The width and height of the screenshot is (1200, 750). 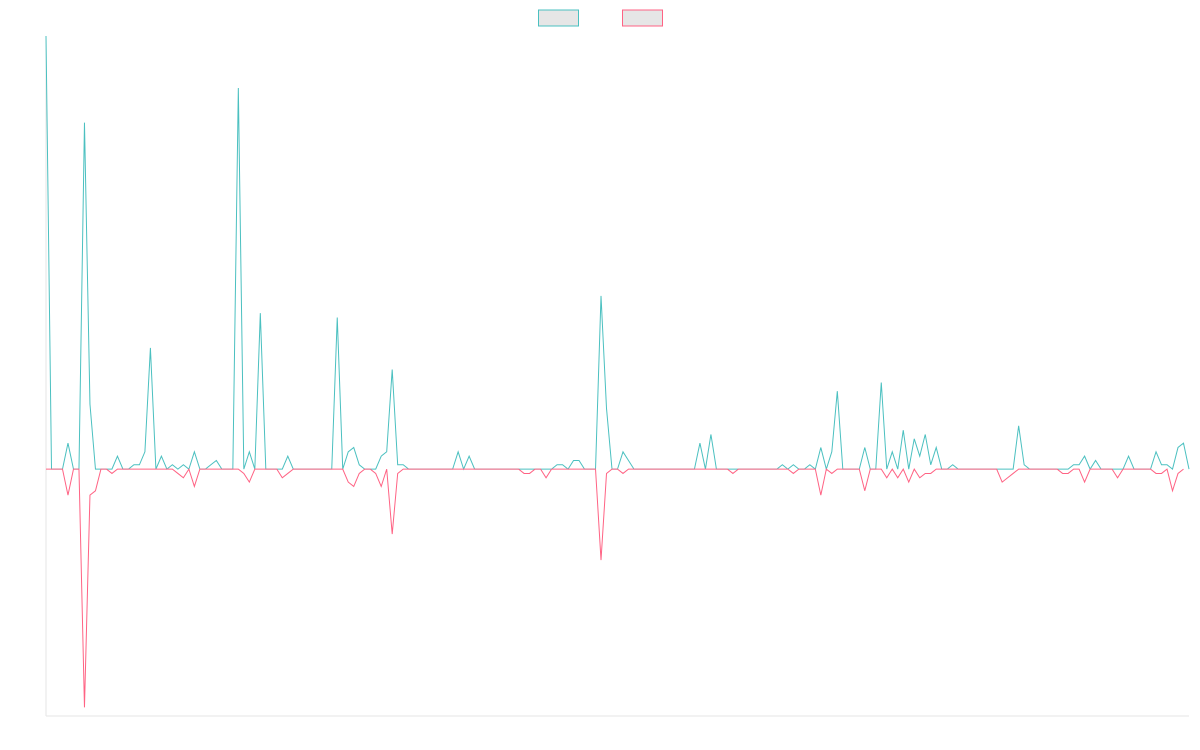 I want to click on legend, so click(x=600, y=18).